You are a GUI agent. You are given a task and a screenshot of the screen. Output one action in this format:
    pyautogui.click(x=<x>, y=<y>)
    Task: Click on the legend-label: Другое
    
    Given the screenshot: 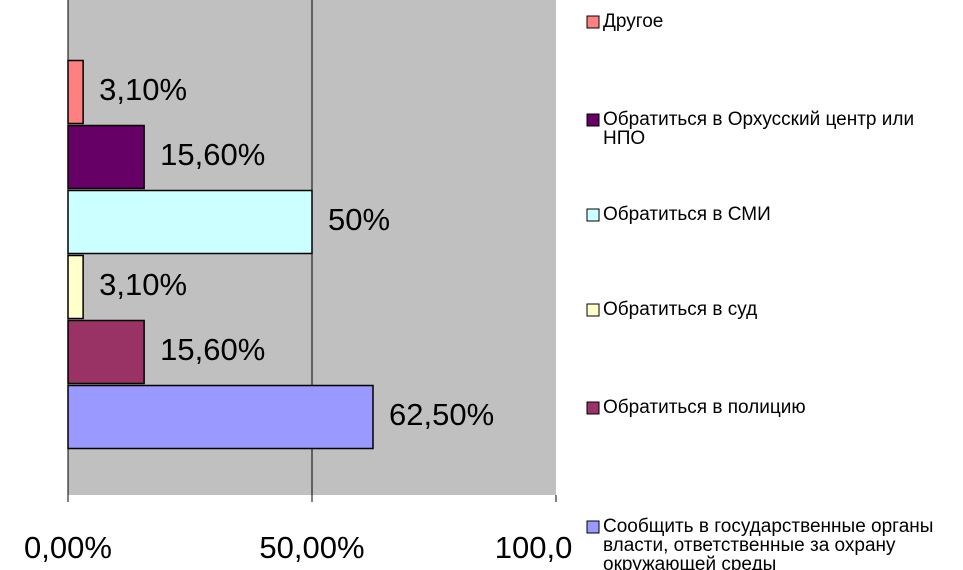 What is the action you would take?
    pyautogui.click(x=633, y=21)
    